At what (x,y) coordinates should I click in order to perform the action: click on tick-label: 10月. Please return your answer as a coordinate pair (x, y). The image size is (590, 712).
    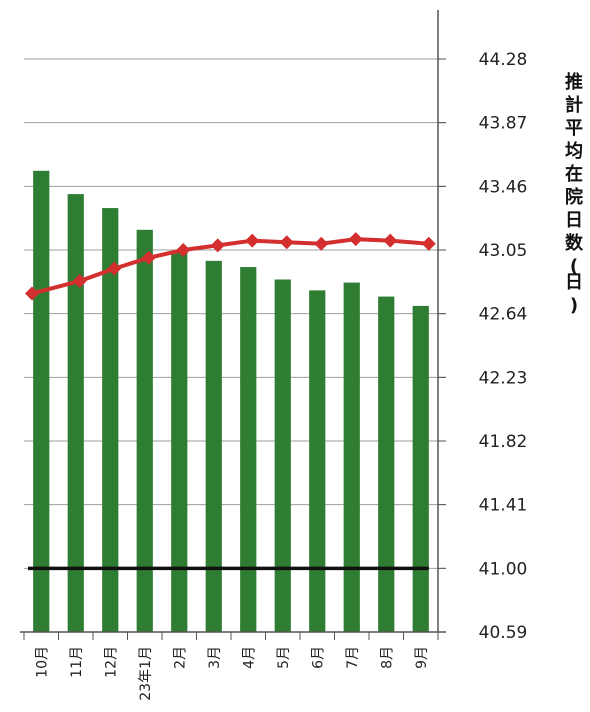
    Looking at the image, I should click on (42, 662).